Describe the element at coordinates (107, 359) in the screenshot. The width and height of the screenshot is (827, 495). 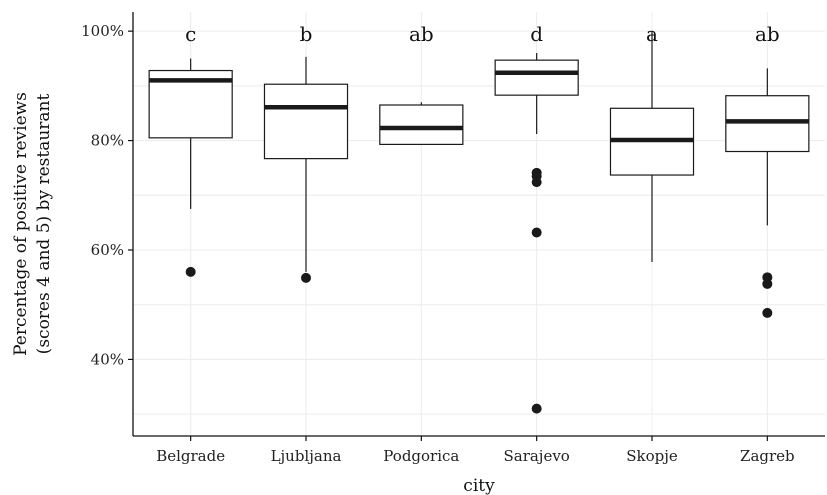
I see `y-tick-label: 40%` at that location.